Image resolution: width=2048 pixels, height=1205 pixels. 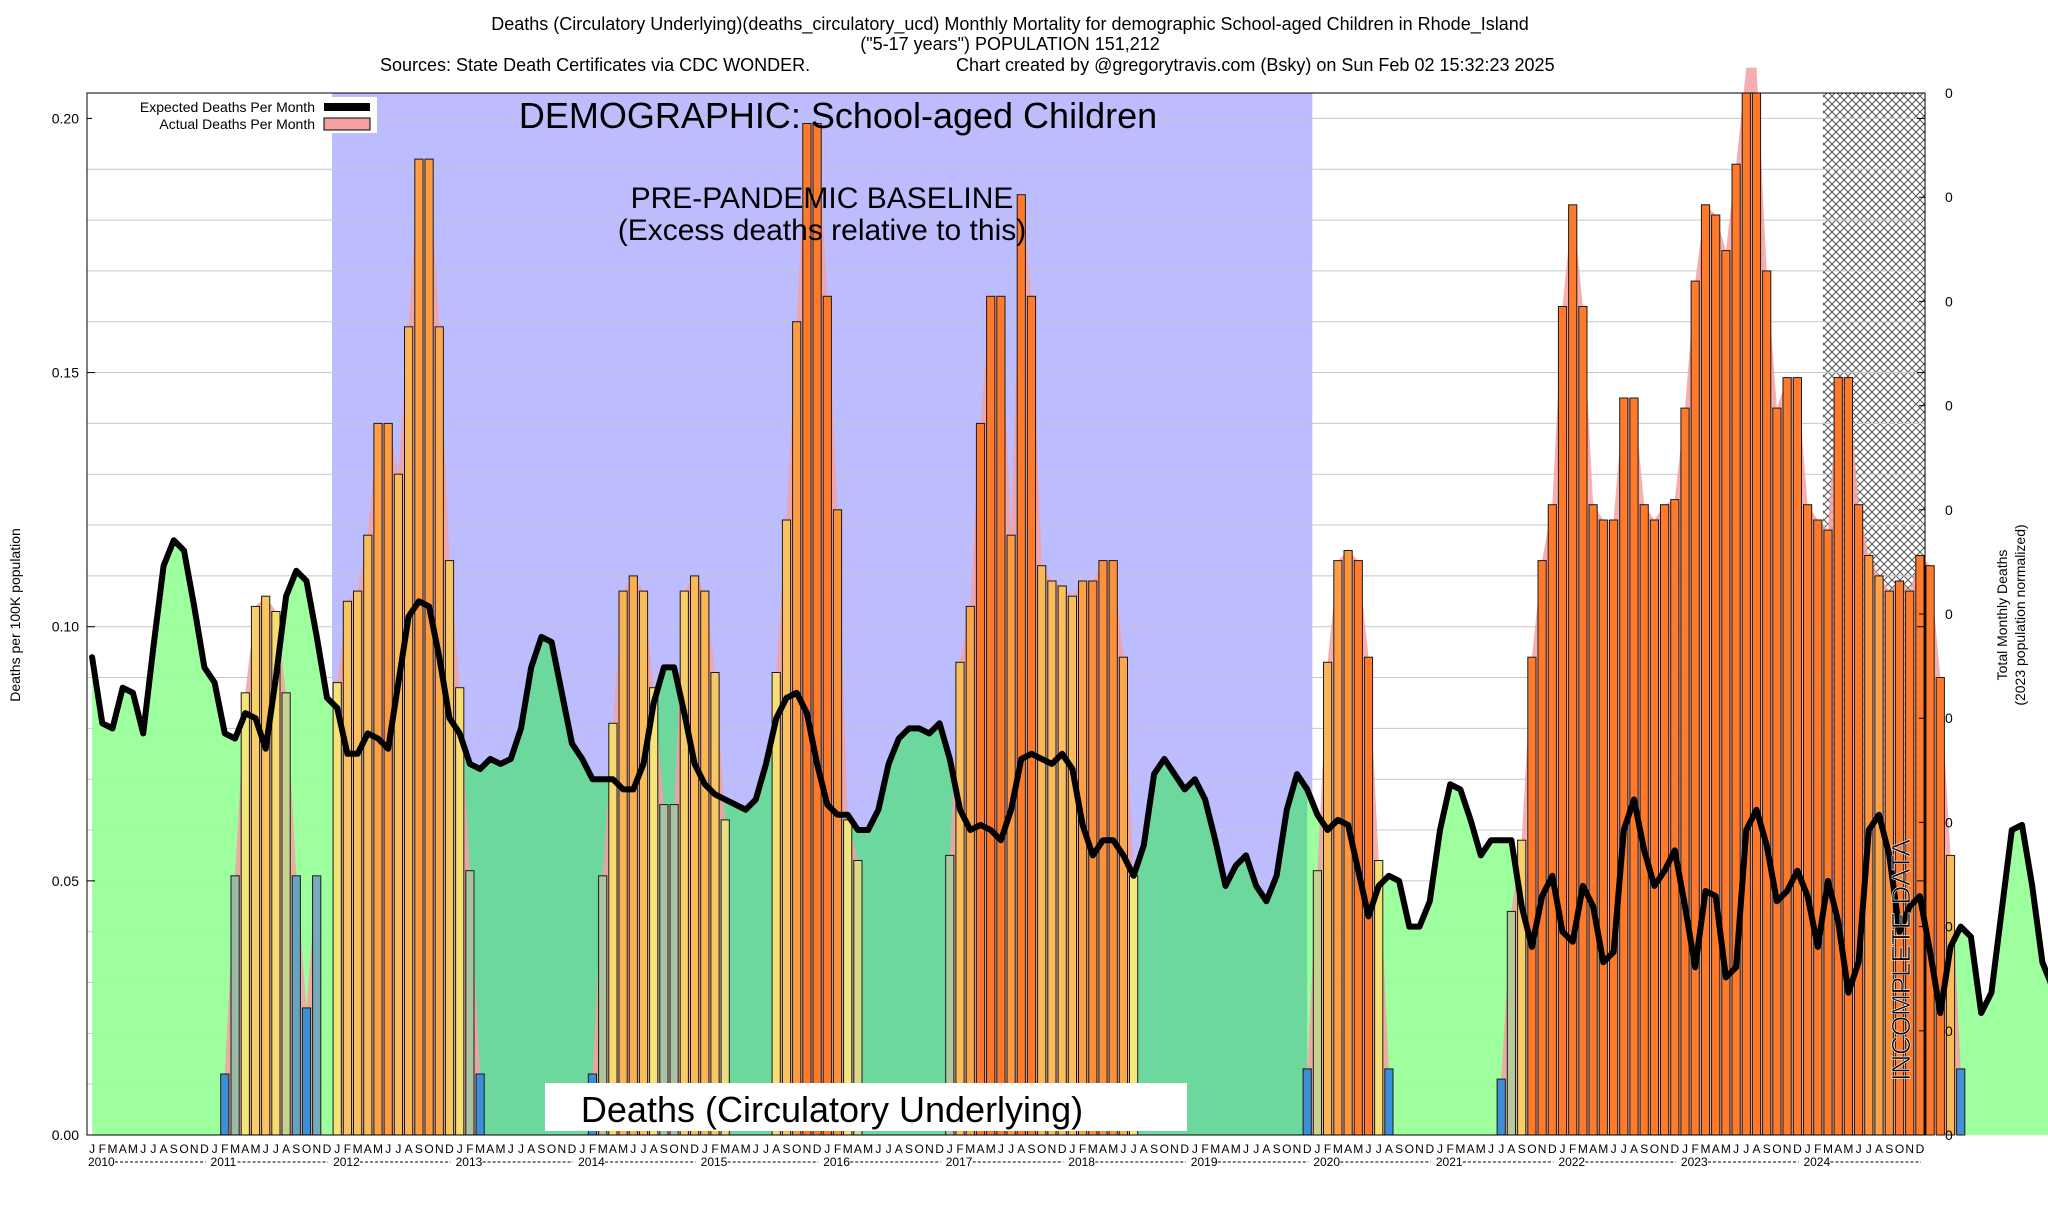 What do you see at coordinates (1449, 1162) in the screenshot?
I see `year-tick-label: 2021` at bounding box center [1449, 1162].